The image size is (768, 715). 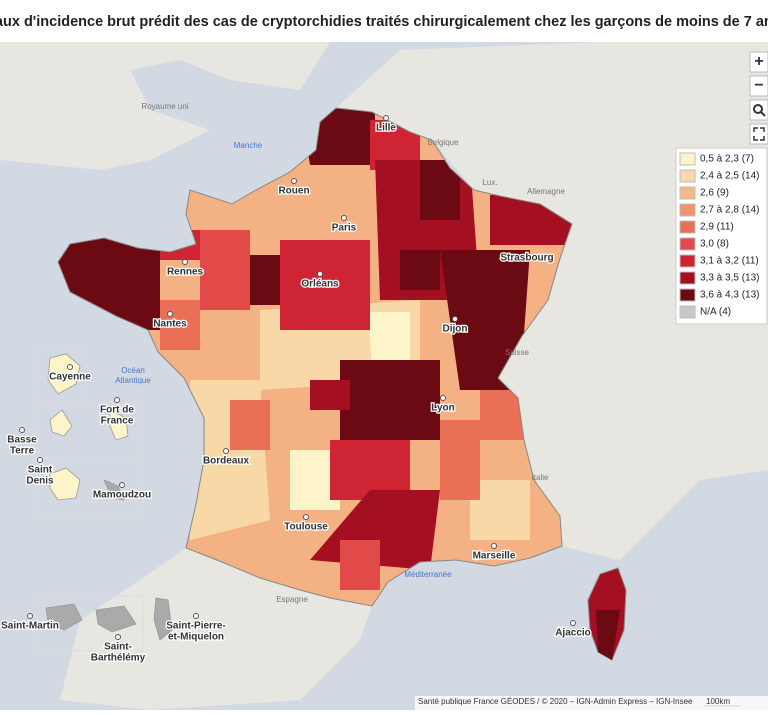 I want to click on place-label: Belgique, so click(x=443, y=142).